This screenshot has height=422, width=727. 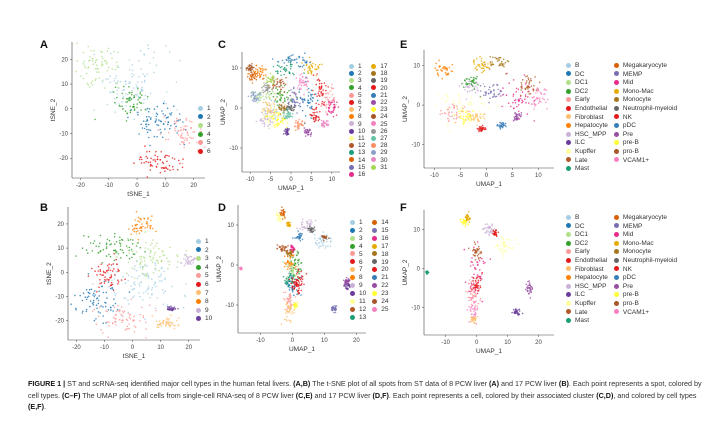 I want to click on x-axis-label: UMAP_1, so click(x=291, y=188).